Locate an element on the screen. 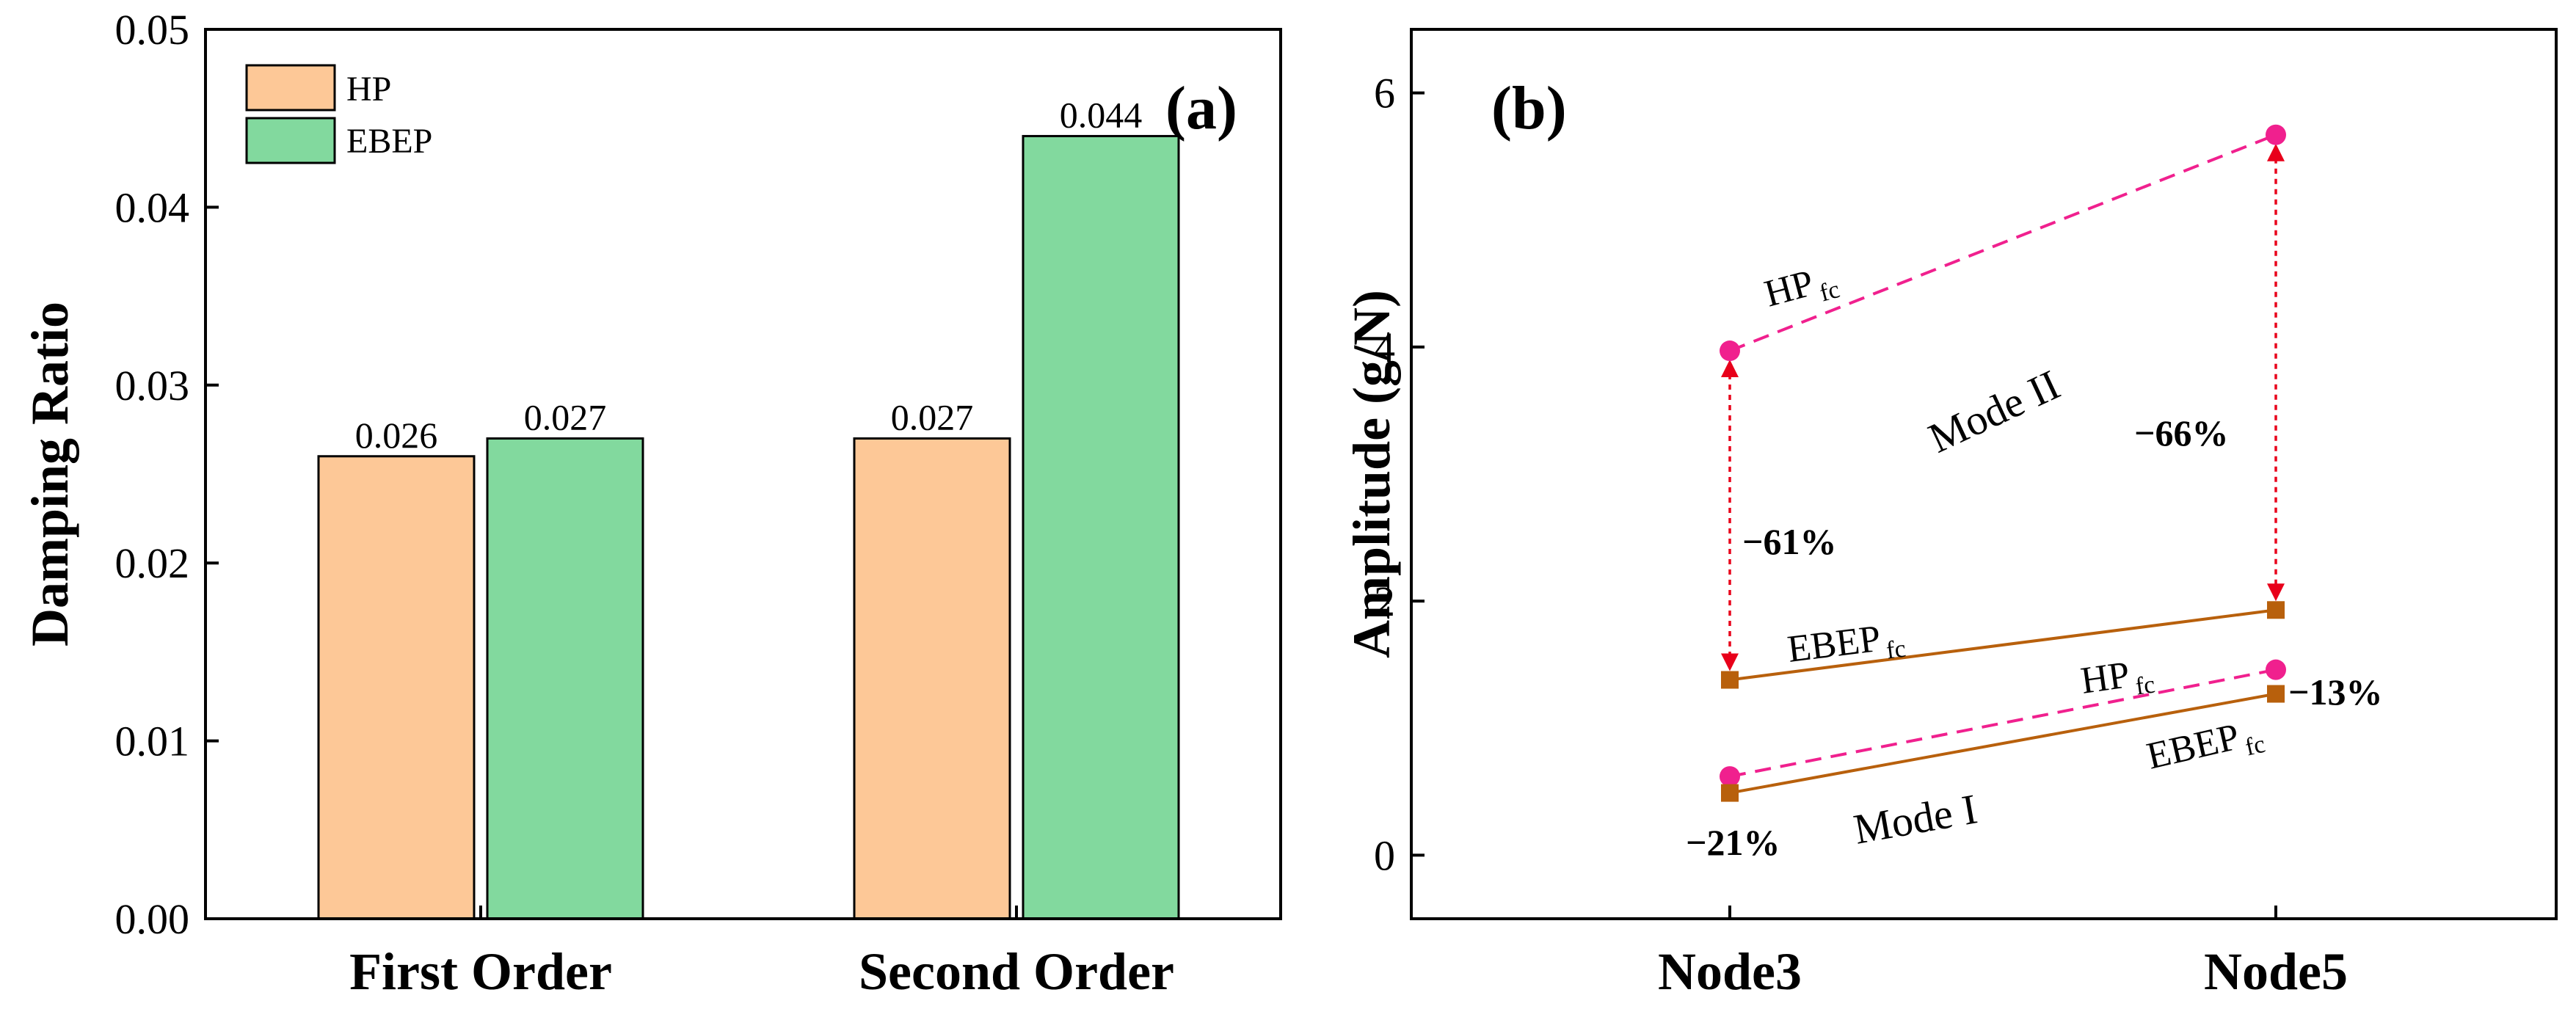 This screenshot has width=2576, height=1009. arrow-node5 is located at coordinates (2276, 372).